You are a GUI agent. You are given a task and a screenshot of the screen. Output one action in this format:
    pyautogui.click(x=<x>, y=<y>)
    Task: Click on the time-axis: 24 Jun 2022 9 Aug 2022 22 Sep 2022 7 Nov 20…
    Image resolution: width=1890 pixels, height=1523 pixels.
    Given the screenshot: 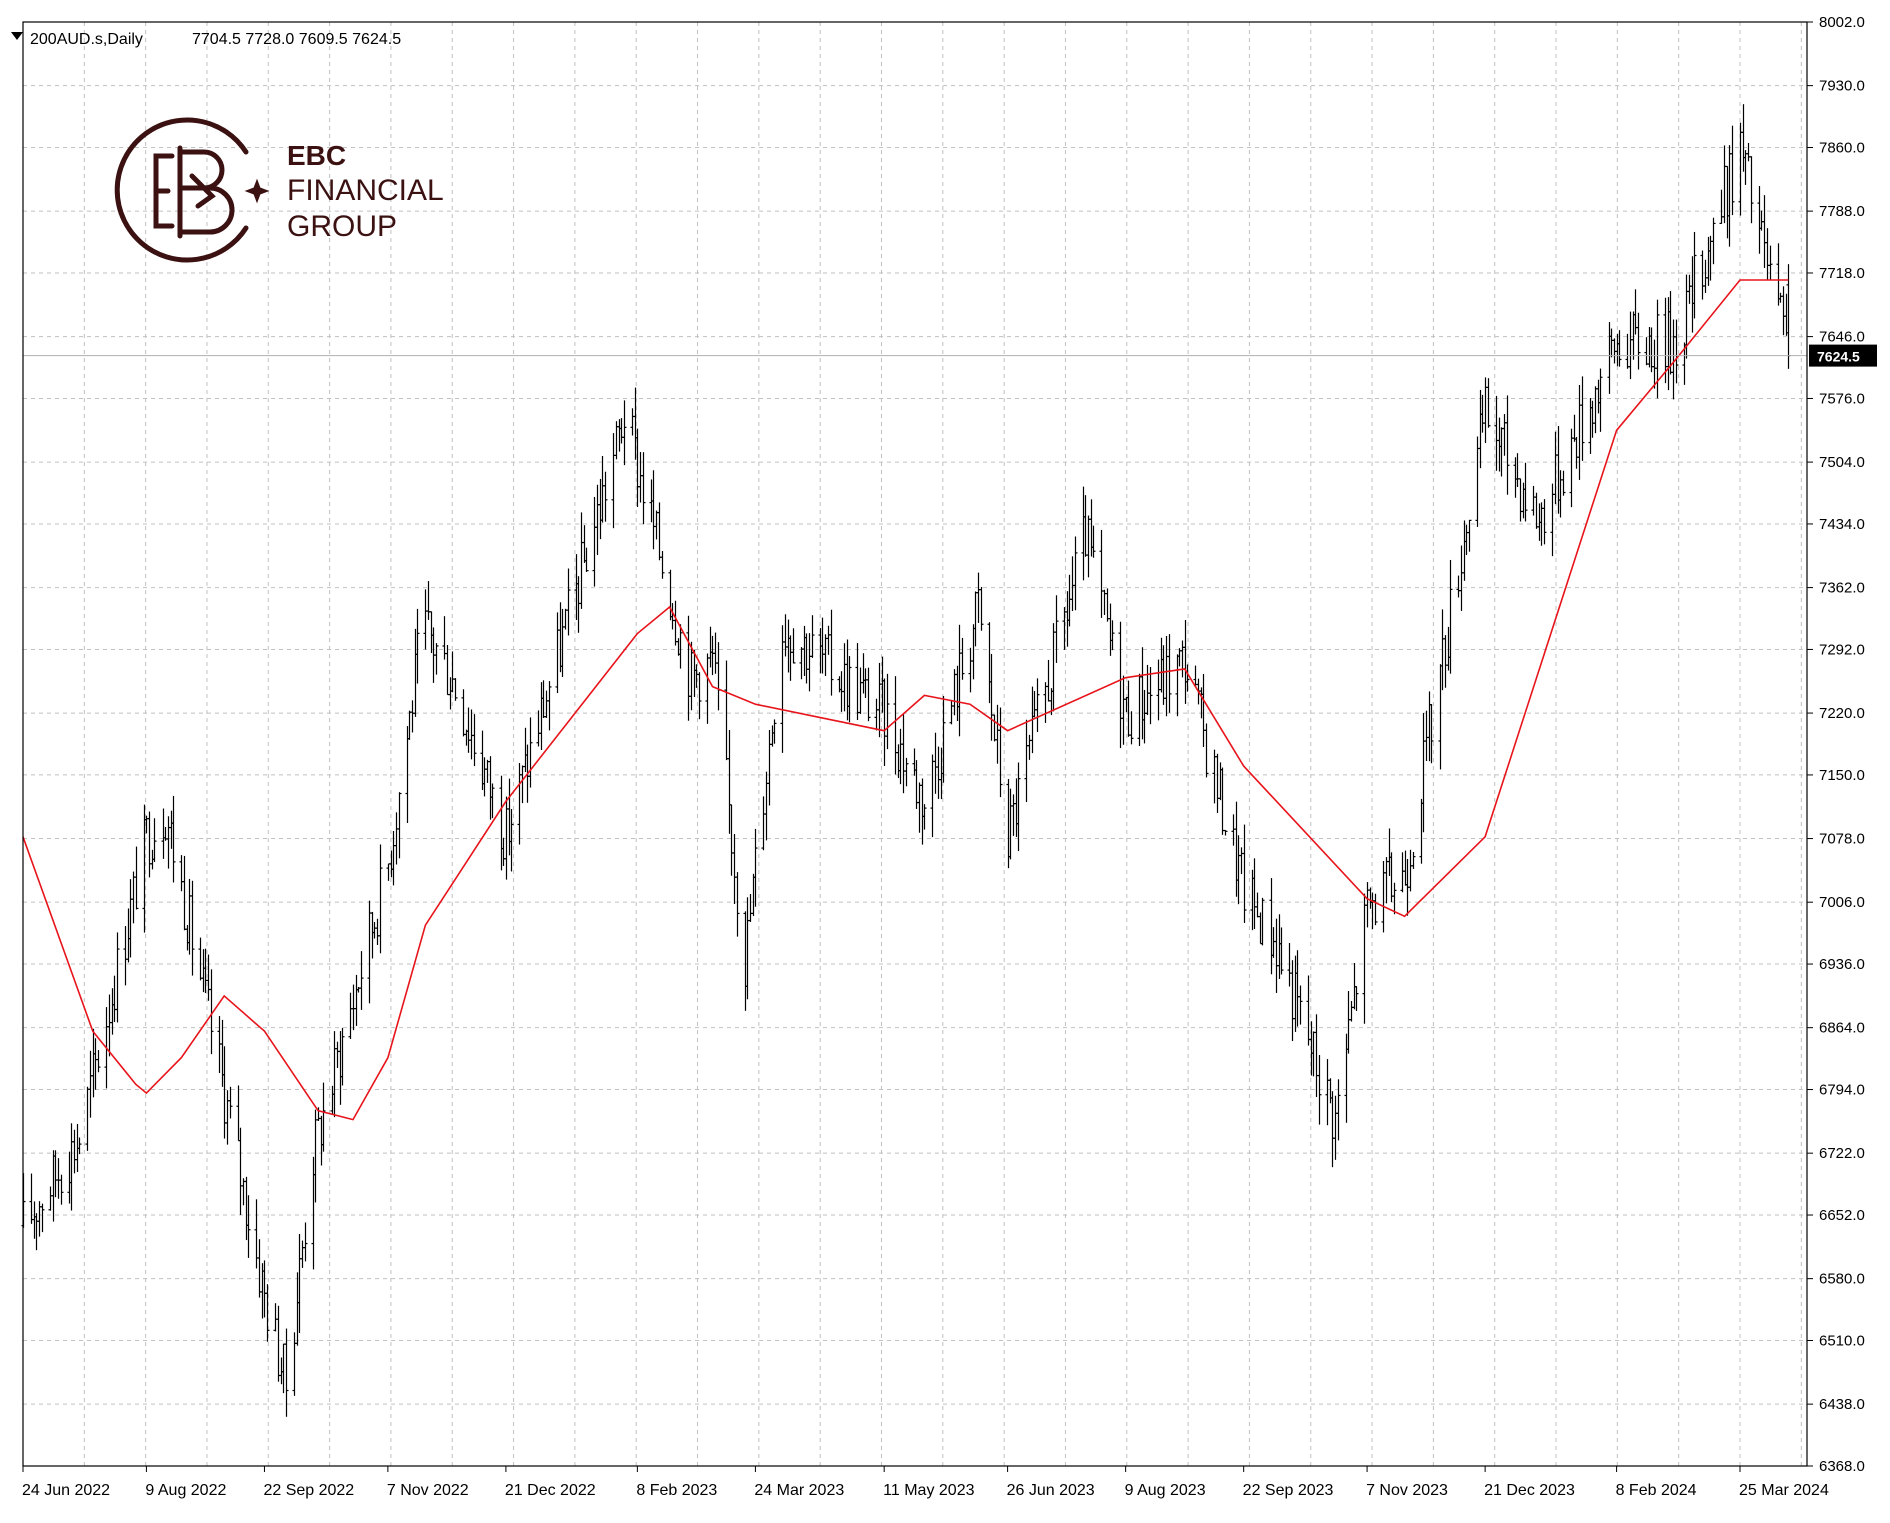 What is the action you would take?
    pyautogui.click(x=925, y=1482)
    